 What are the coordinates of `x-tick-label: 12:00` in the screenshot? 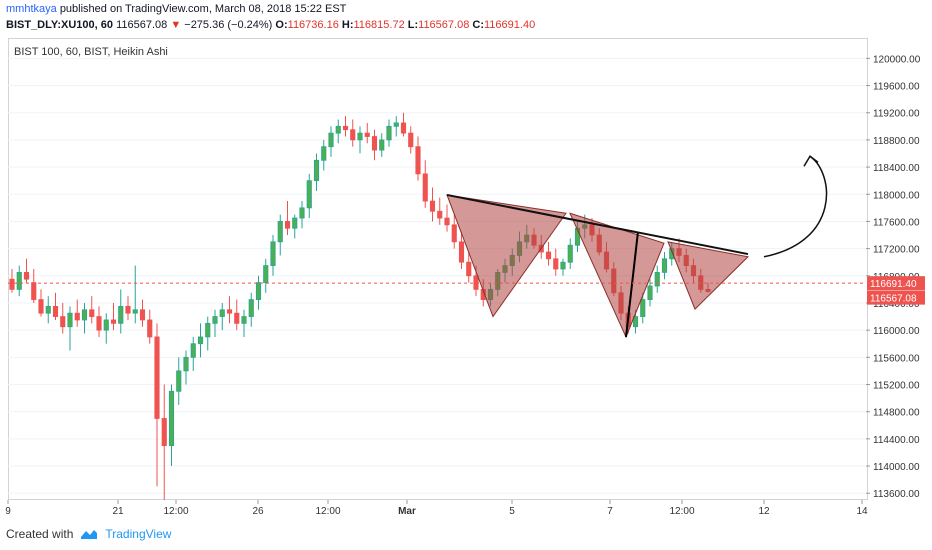 It's located at (175, 511).